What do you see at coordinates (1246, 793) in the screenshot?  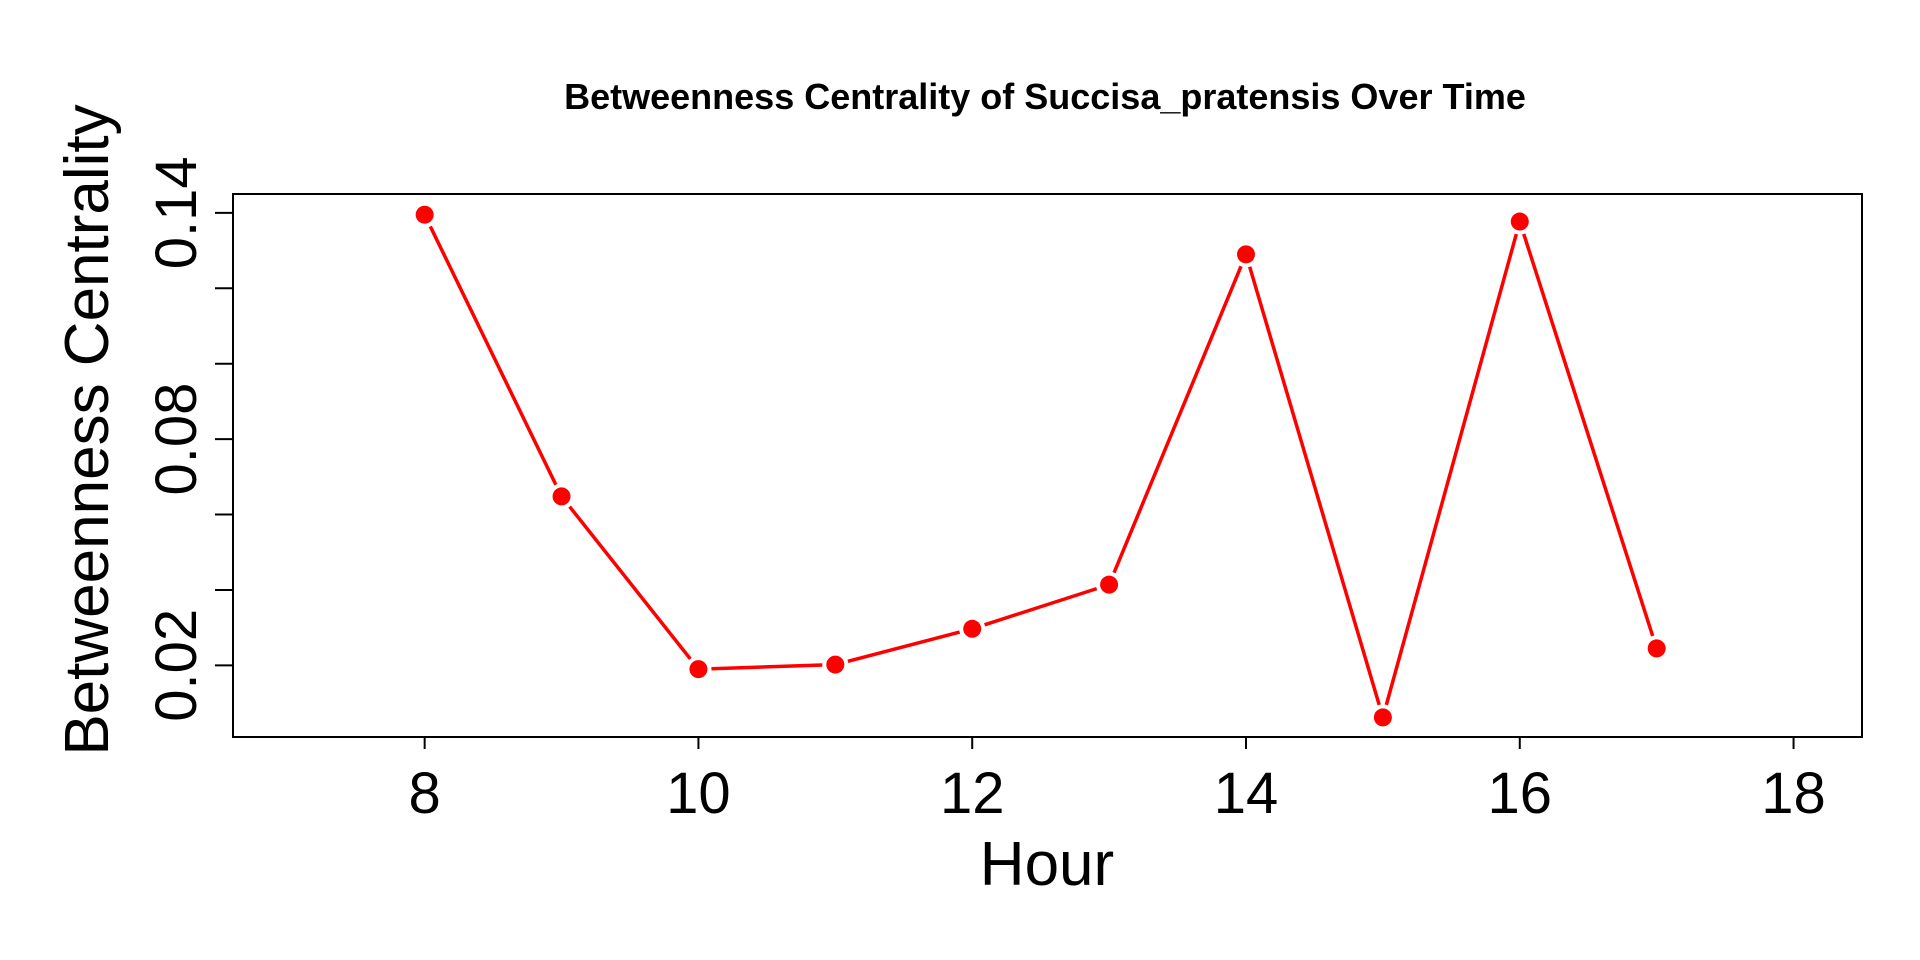 I see `x-tick-label: 14` at bounding box center [1246, 793].